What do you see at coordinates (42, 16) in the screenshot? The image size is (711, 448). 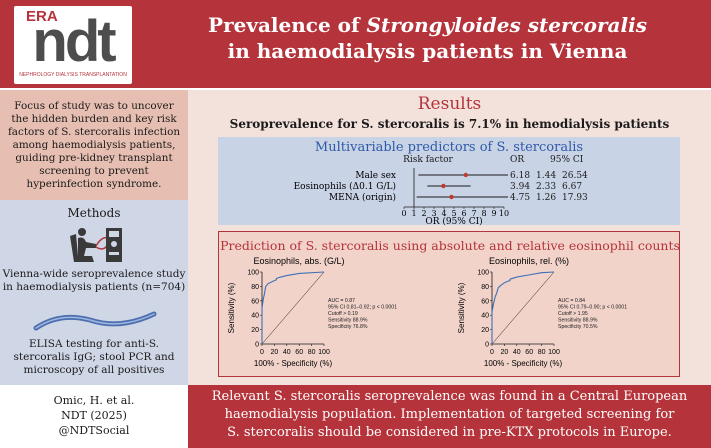 I see `era-logo-text: ERA` at bounding box center [42, 16].